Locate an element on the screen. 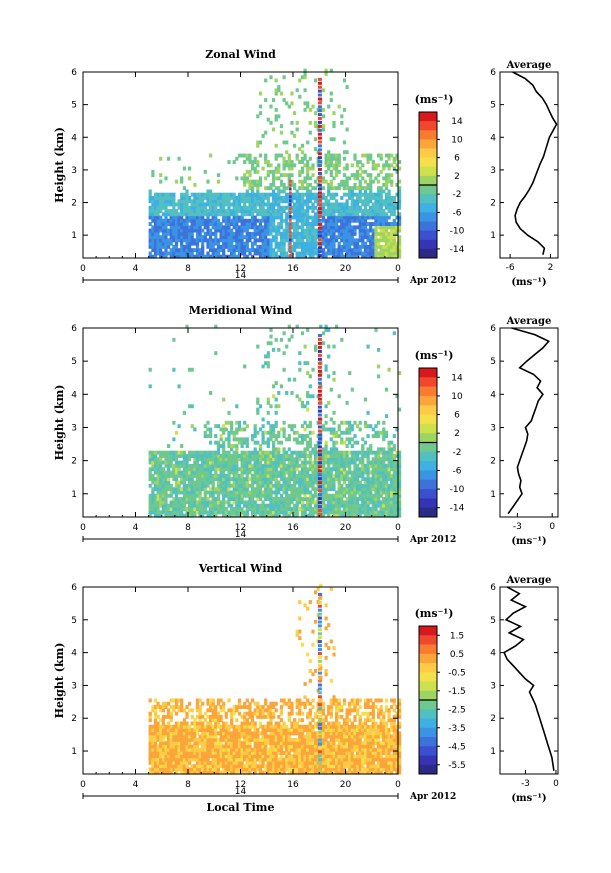 The width and height of the screenshot is (611, 873). y-tick-label: 3 is located at coordinates (74, 171).